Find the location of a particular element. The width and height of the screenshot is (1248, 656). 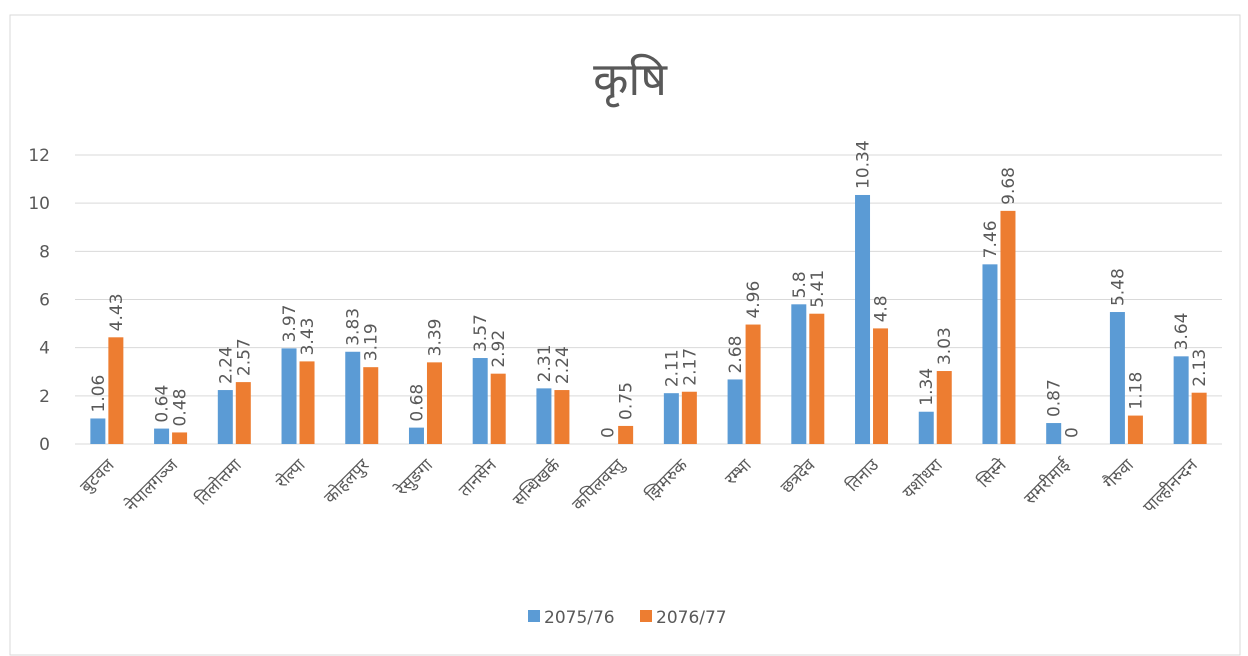

data-label: 10.34 is located at coordinates (864, 164).